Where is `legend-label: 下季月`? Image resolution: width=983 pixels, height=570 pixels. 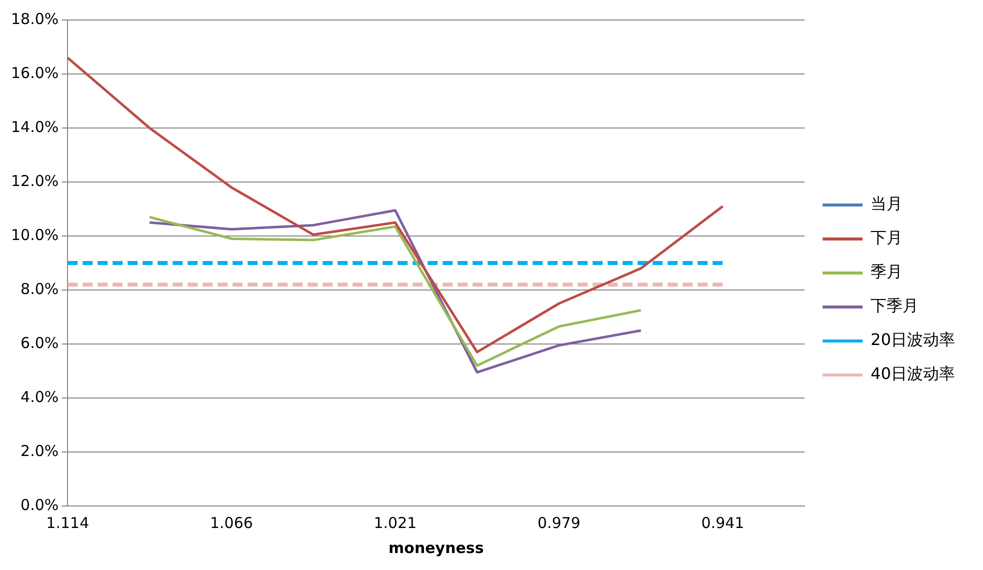
legend-label: 下季月 is located at coordinates (894, 306).